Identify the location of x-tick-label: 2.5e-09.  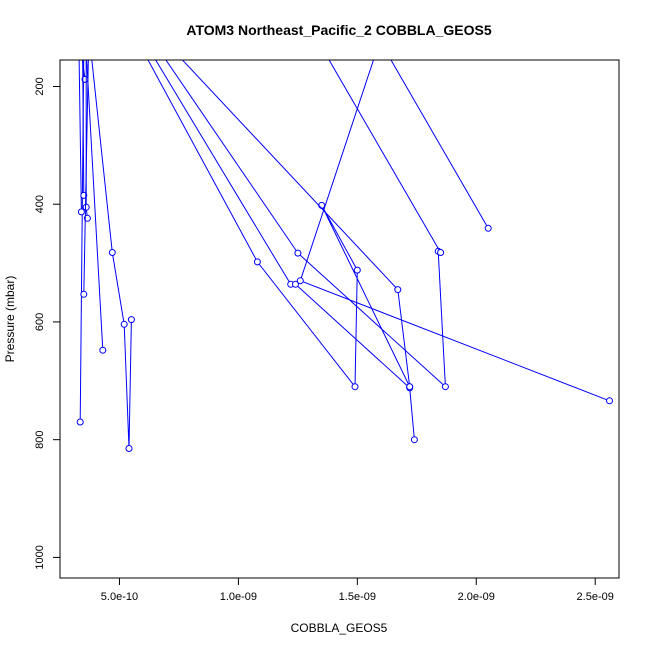
(595, 597).